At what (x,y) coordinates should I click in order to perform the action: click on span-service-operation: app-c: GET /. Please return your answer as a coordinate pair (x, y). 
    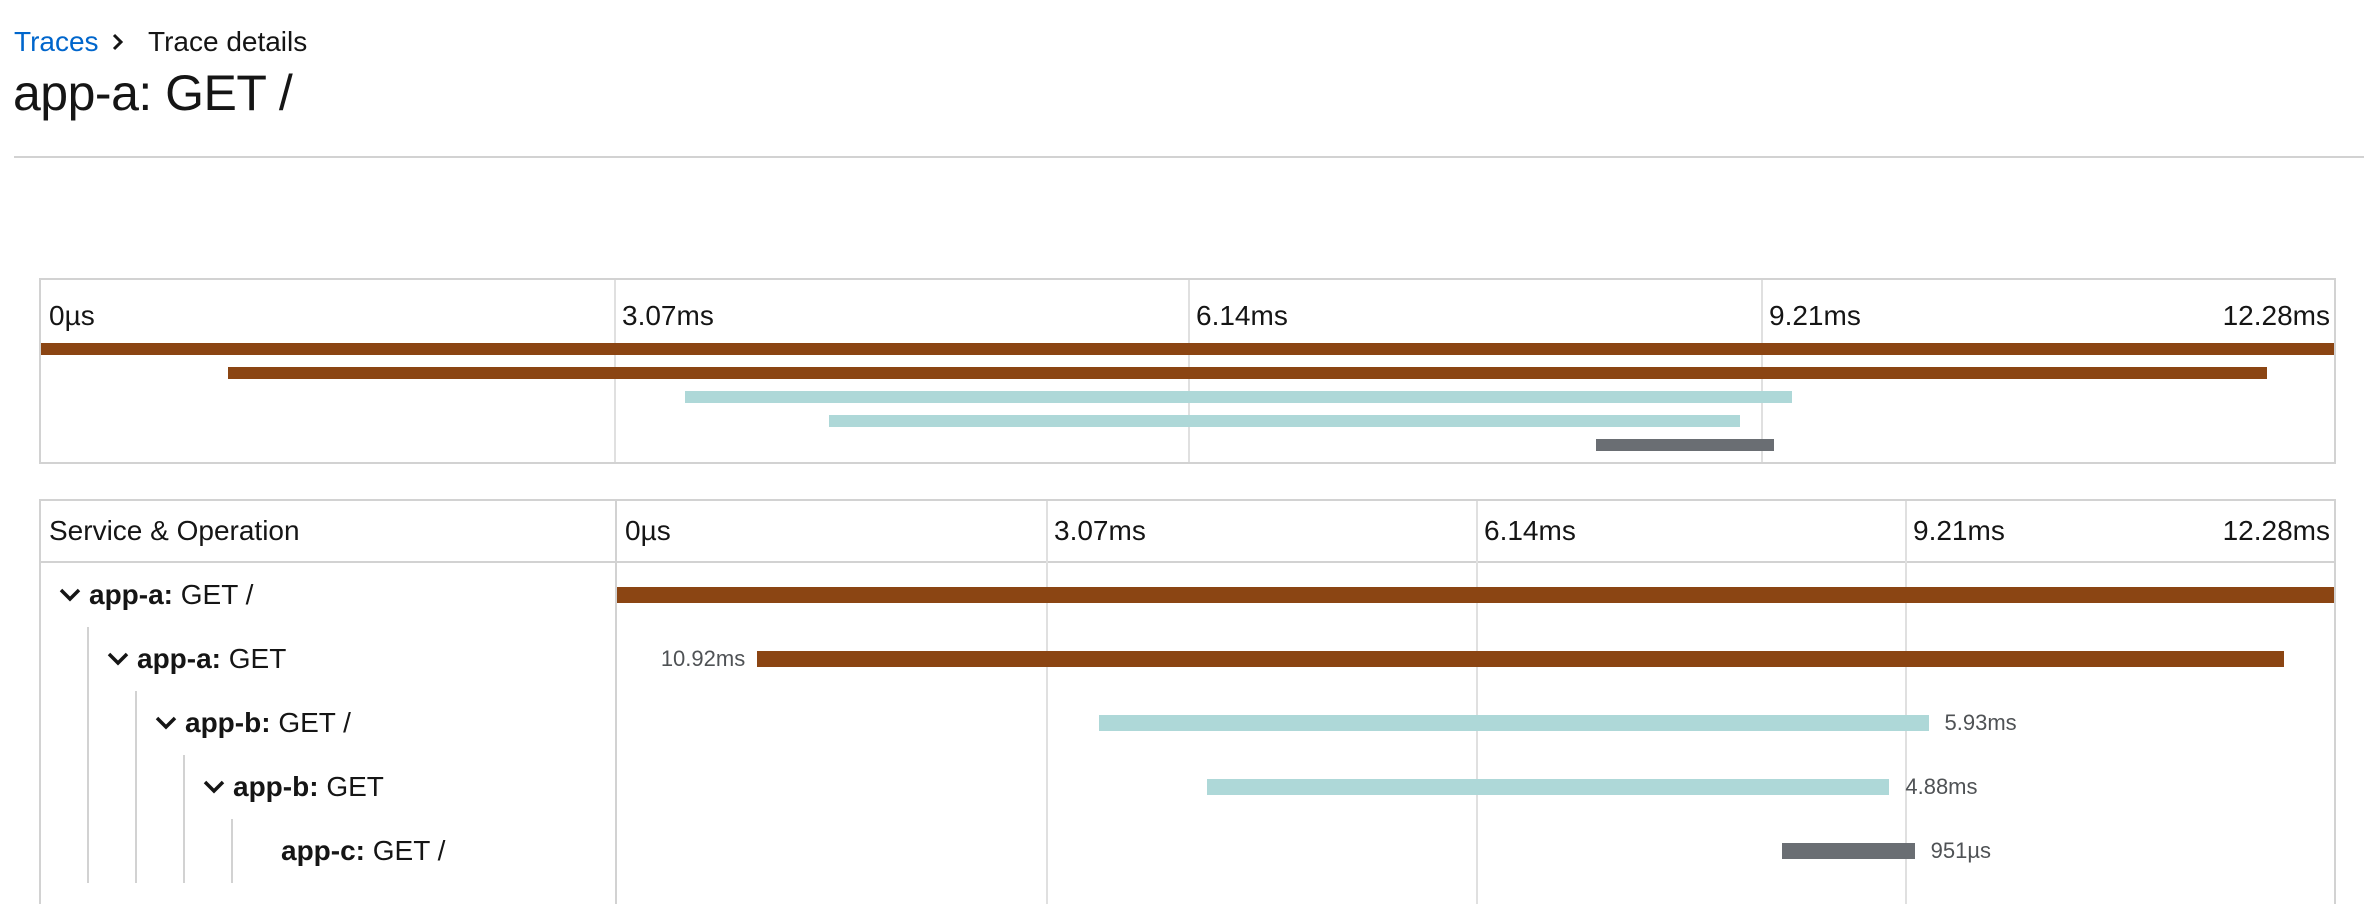
    Looking at the image, I should click on (363, 851).